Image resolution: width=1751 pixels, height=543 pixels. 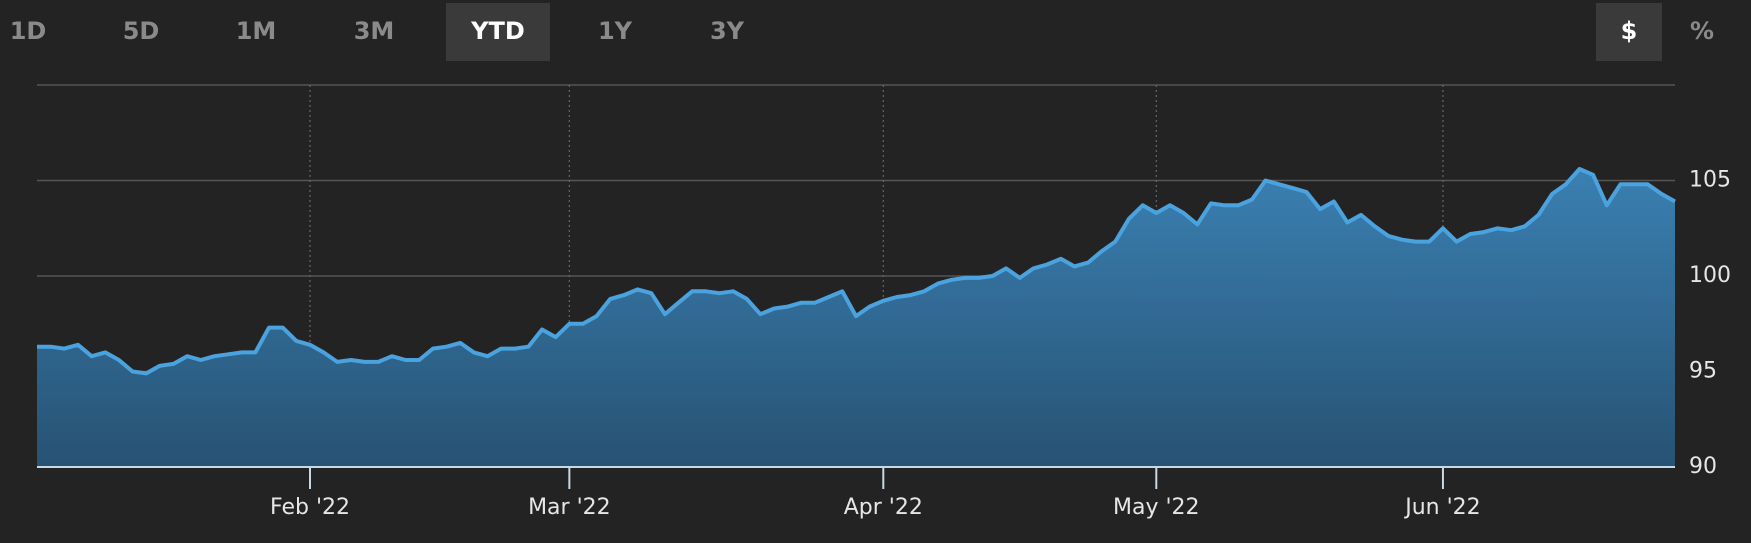 What do you see at coordinates (615, 31) in the screenshot?
I see `range-button: 1Y` at bounding box center [615, 31].